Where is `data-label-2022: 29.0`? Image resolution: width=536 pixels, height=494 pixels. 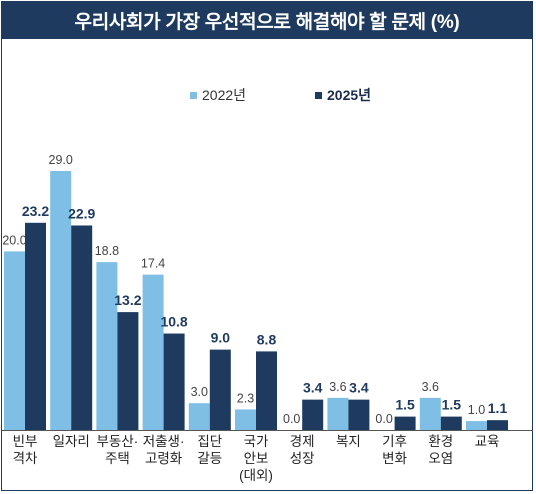 data-label-2022: 29.0 is located at coordinates (61, 160).